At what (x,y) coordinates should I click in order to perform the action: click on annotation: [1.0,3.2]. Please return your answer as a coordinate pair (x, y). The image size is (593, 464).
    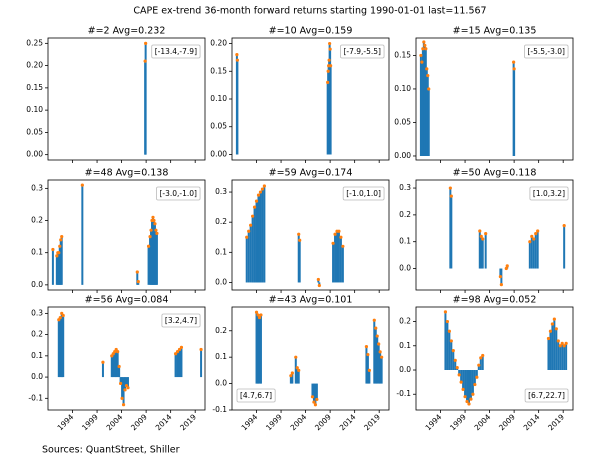
    Looking at the image, I should click on (549, 193).